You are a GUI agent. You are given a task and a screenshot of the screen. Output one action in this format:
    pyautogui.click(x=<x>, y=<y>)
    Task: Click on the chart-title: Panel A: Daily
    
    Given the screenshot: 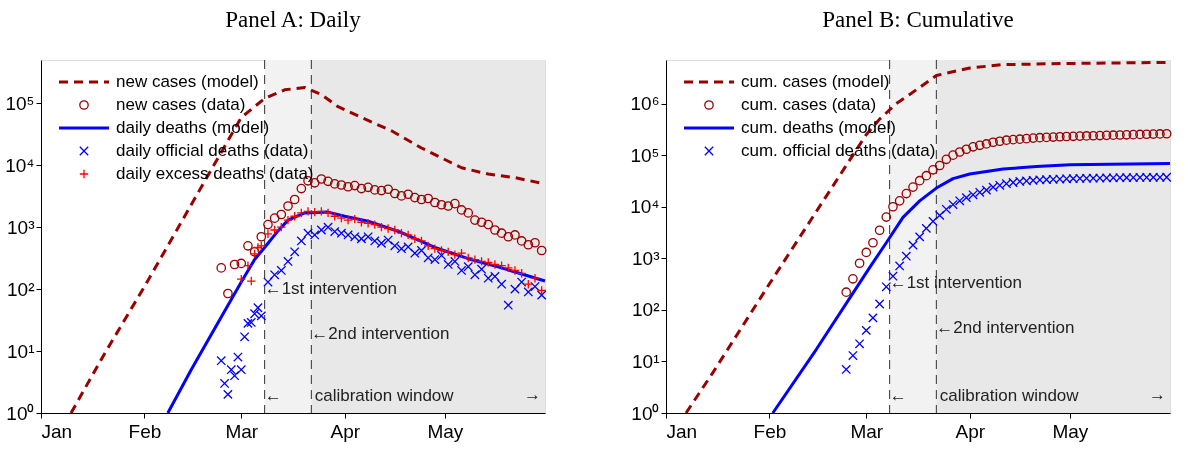 What is the action you would take?
    pyautogui.click(x=293, y=19)
    